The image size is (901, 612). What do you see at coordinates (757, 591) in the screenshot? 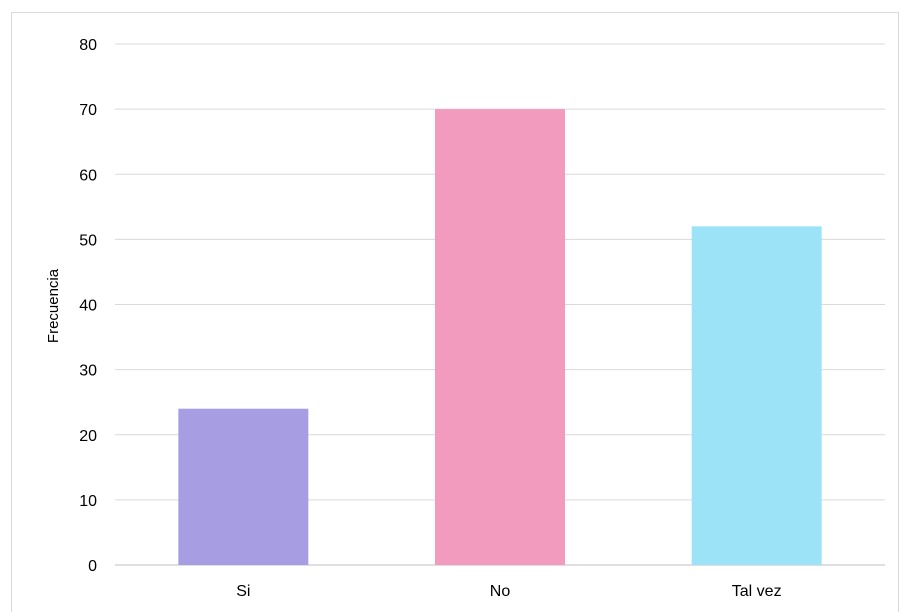
I see `x-tick-label: Tal vez` at bounding box center [757, 591].